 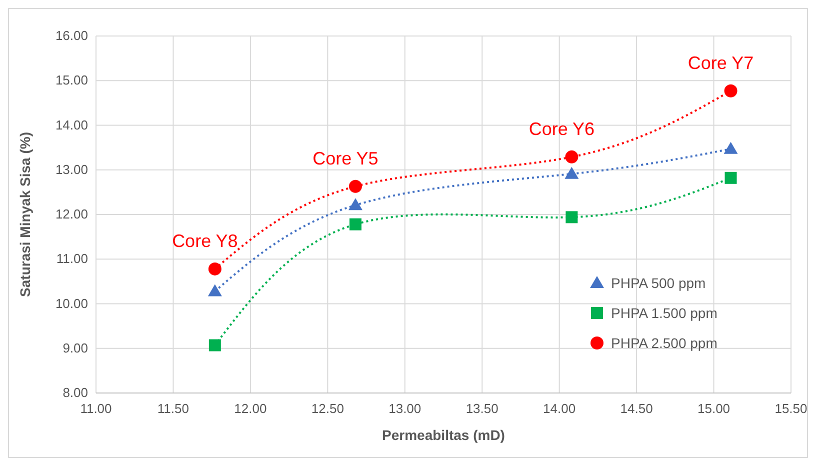 What do you see at coordinates (25, 214) in the screenshot?
I see `y-axis-title: Saturasi Minyak Sisa (%)` at bounding box center [25, 214].